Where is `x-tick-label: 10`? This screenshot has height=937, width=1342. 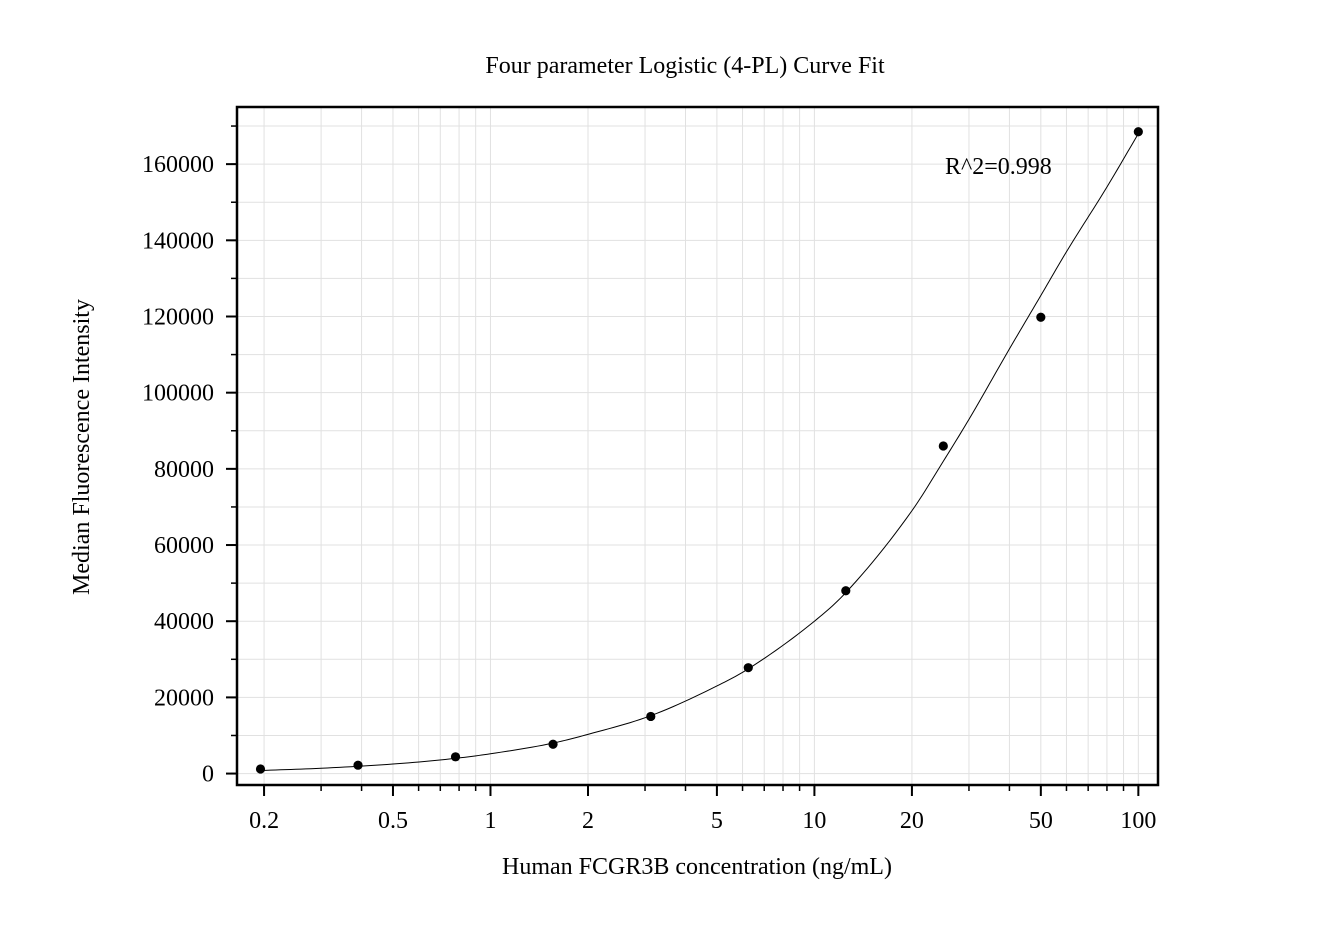 x-tick-label: 10 is located at coordinates (814, 821).